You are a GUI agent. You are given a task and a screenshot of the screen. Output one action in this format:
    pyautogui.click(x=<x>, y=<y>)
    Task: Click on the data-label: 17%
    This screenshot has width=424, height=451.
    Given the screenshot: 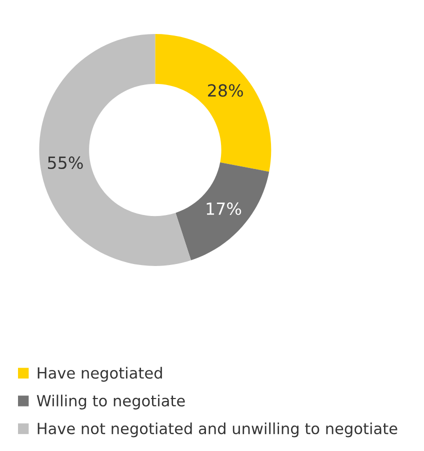 What is the action you would take?
    pyautogui.click(x=224, y=209)
    